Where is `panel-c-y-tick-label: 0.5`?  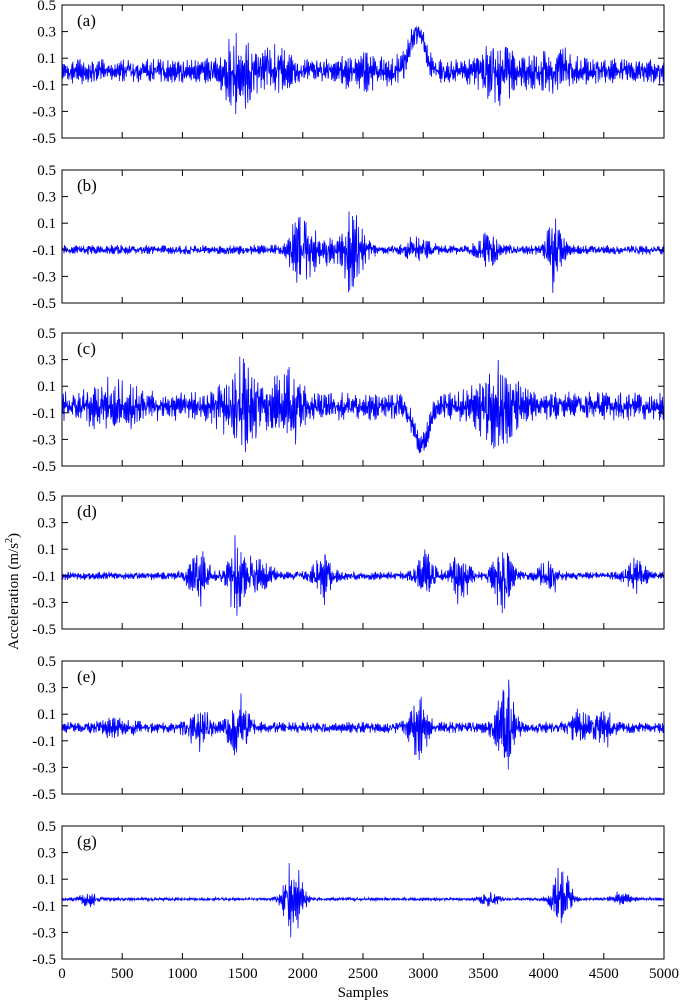 panel-c-y-tick-label: 0.5 is located at coordinates (46, 334).